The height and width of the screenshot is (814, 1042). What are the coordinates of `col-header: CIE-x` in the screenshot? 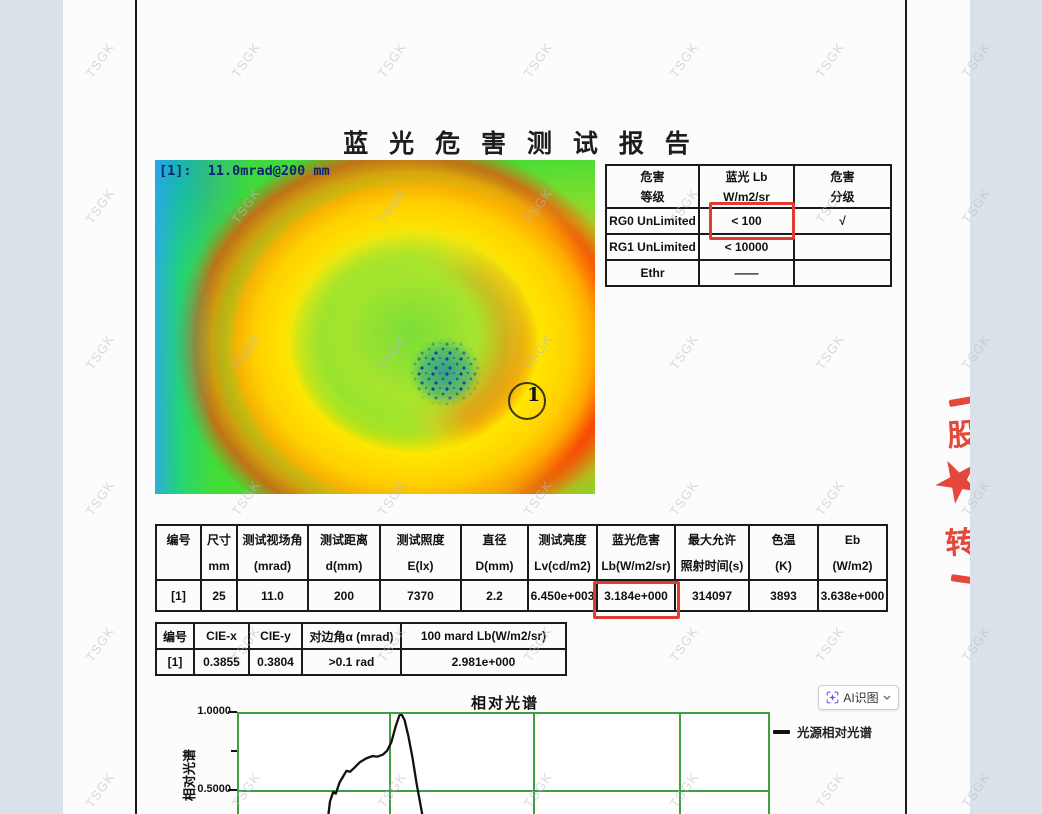 It's located at (221, 636).